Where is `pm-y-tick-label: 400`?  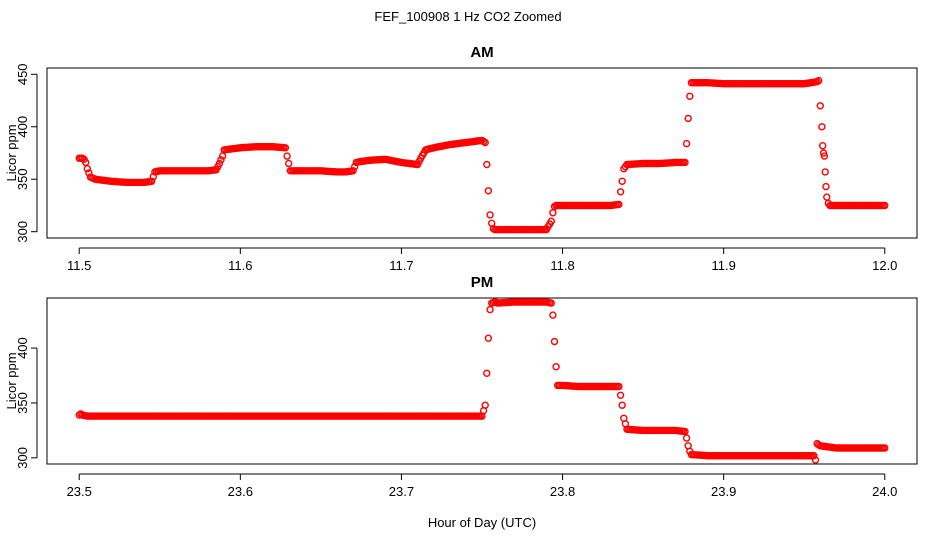 pm-y-tick-label: 400 is located at coordinates (22, 348).